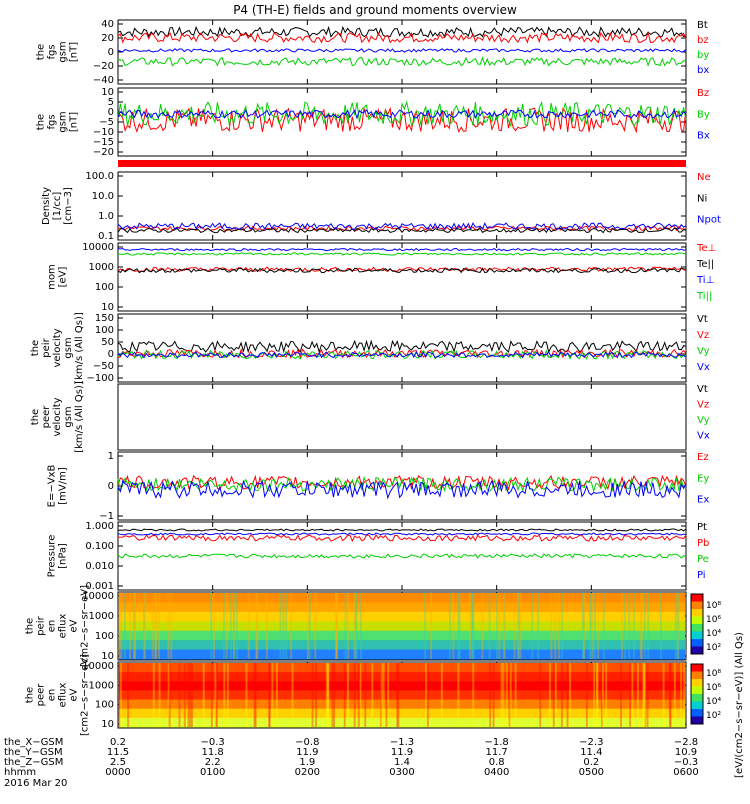 This screenshot has height=804, width=750. I want to click on xaxis-row-label: hhmm, so click(20, 772).